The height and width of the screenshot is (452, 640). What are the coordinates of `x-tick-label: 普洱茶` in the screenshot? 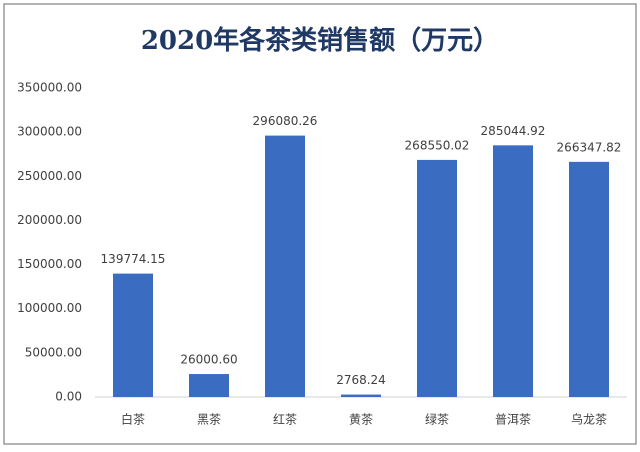 It's located at (513, 419).